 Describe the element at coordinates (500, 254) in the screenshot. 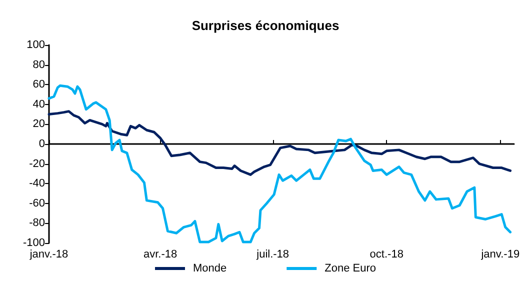

I see `x-tick-label: janv.-19` at that location.